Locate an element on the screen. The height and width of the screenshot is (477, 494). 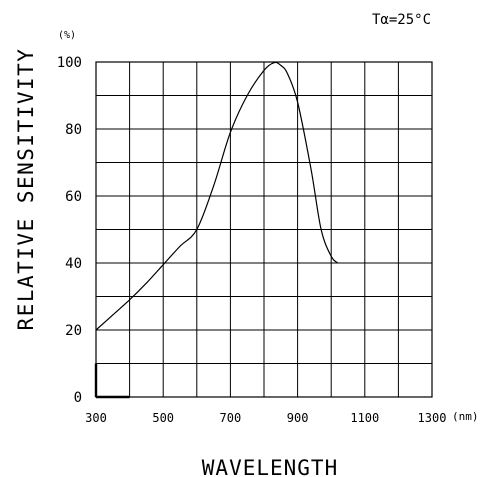
x-unit-label: (nm) is located at coordinates (465, 416).